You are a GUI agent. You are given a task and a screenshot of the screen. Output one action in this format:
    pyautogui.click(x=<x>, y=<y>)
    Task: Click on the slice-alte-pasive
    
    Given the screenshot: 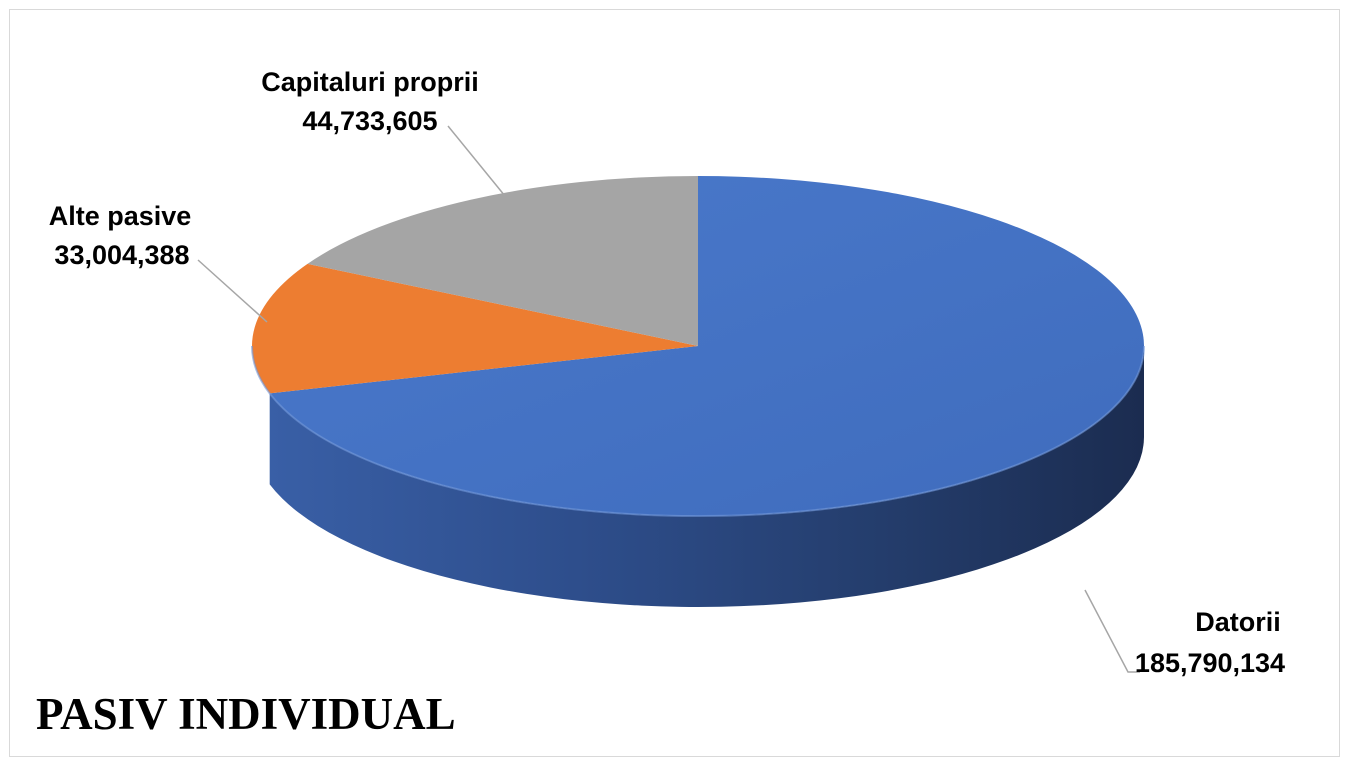 What is the action you would take?
    pyautogui.click(x=474, y=328)
    